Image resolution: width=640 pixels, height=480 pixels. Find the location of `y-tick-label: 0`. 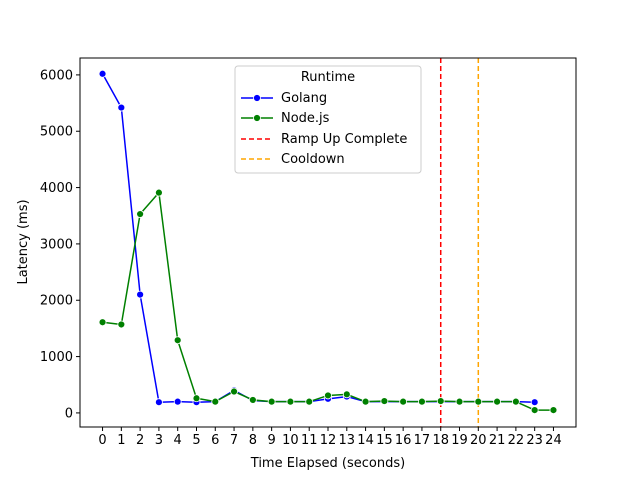

y-tick-label: 0 is located at coordinates (69, 413).